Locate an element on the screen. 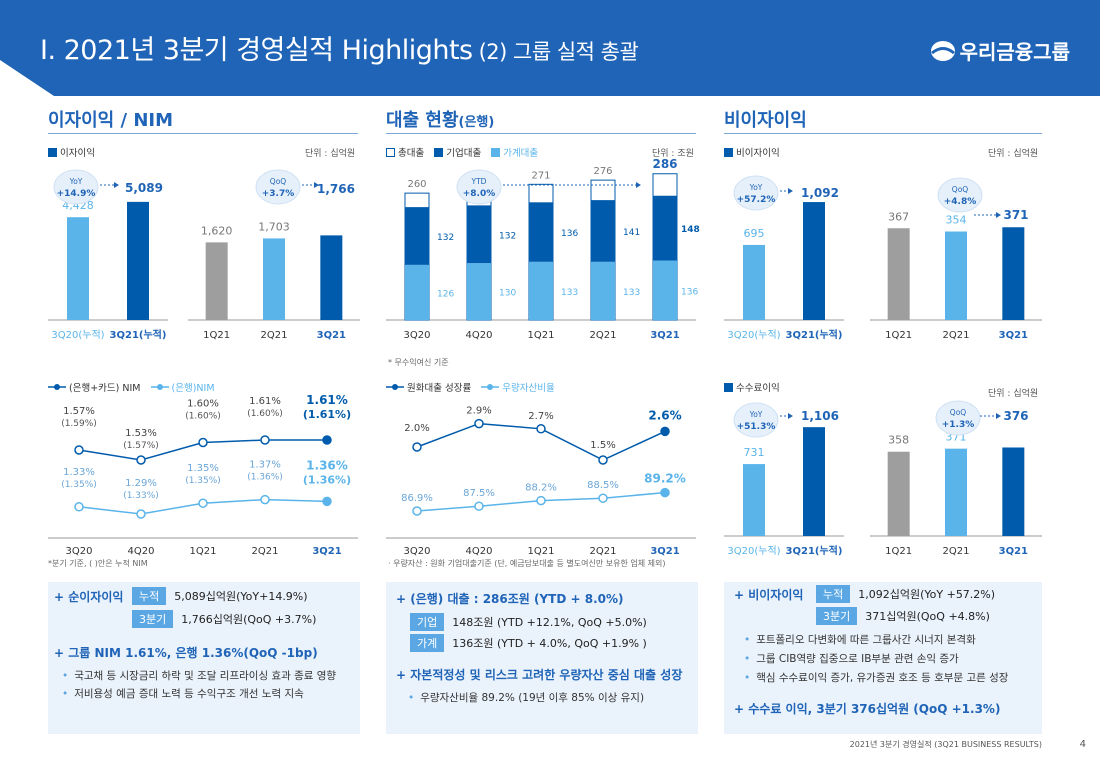 The height and width of the screenshot is (760, 1100). qoq-arrow-head is located at coordinates (998, 416).